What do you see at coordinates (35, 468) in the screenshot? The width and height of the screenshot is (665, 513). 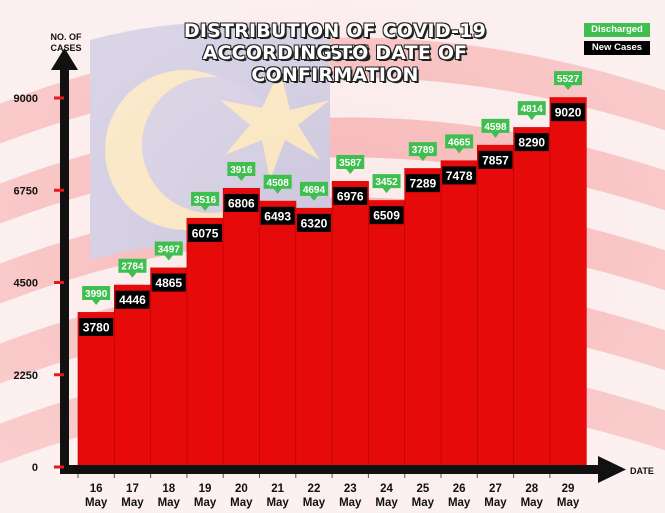 I see `y-tick-label: 0` at bounding box center [35, 468].